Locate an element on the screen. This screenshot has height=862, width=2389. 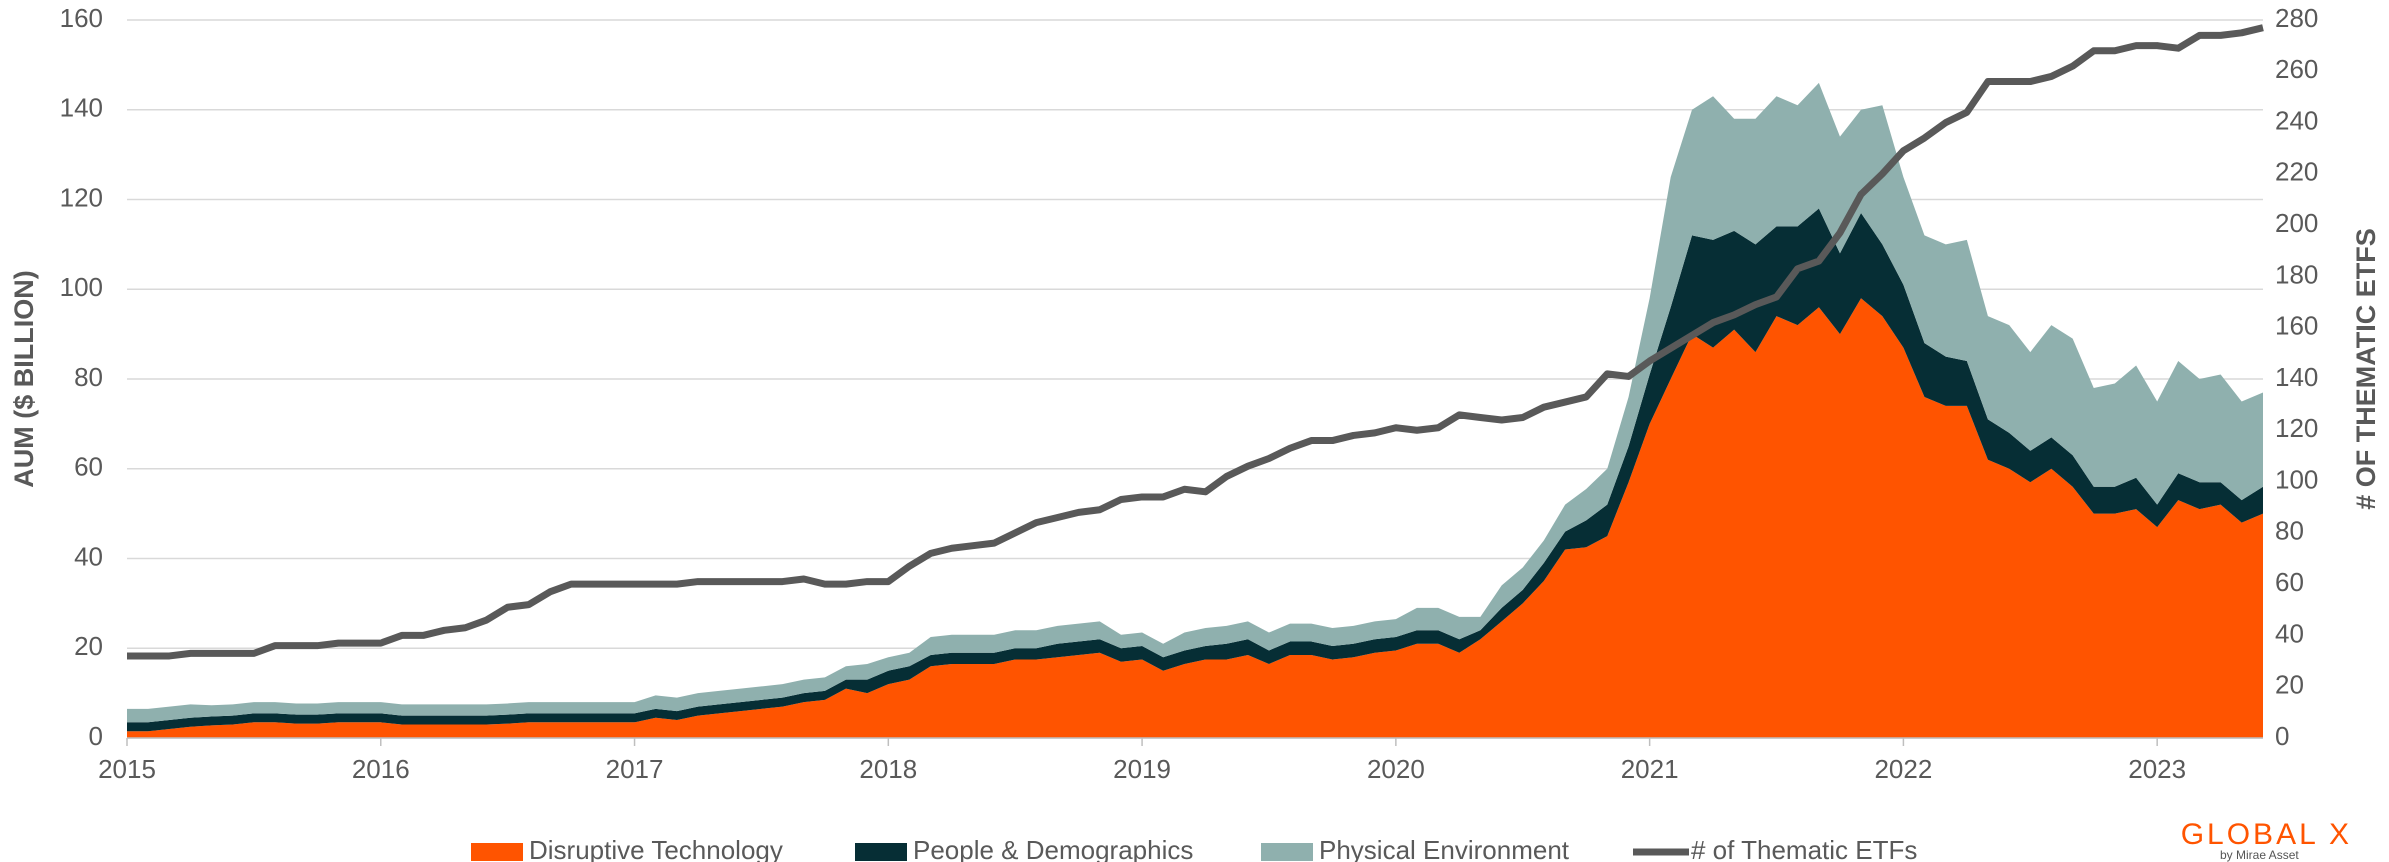
y-tick-label: 80 is located at coordinates (88, 377).